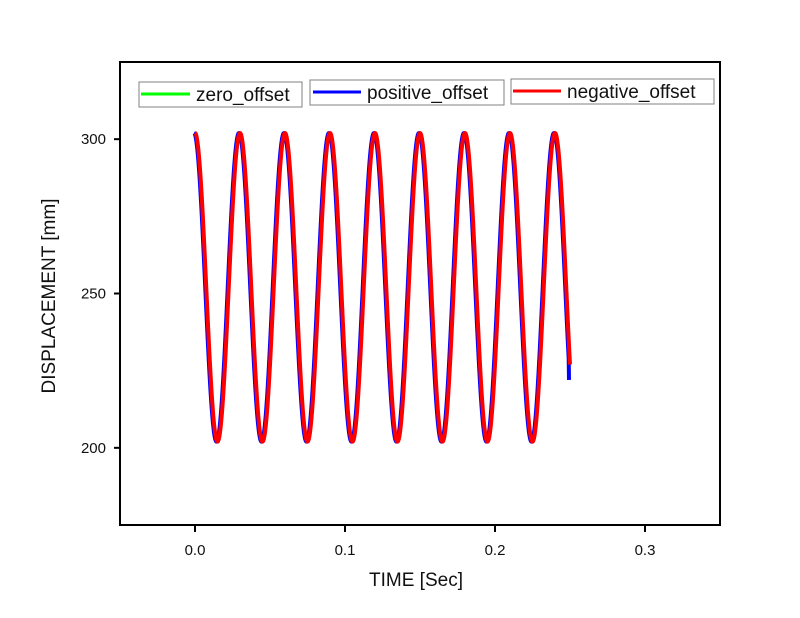 This screenshot has width=800, height=618. I want to click on x-tick-label: 0.1, so click(345, 550).